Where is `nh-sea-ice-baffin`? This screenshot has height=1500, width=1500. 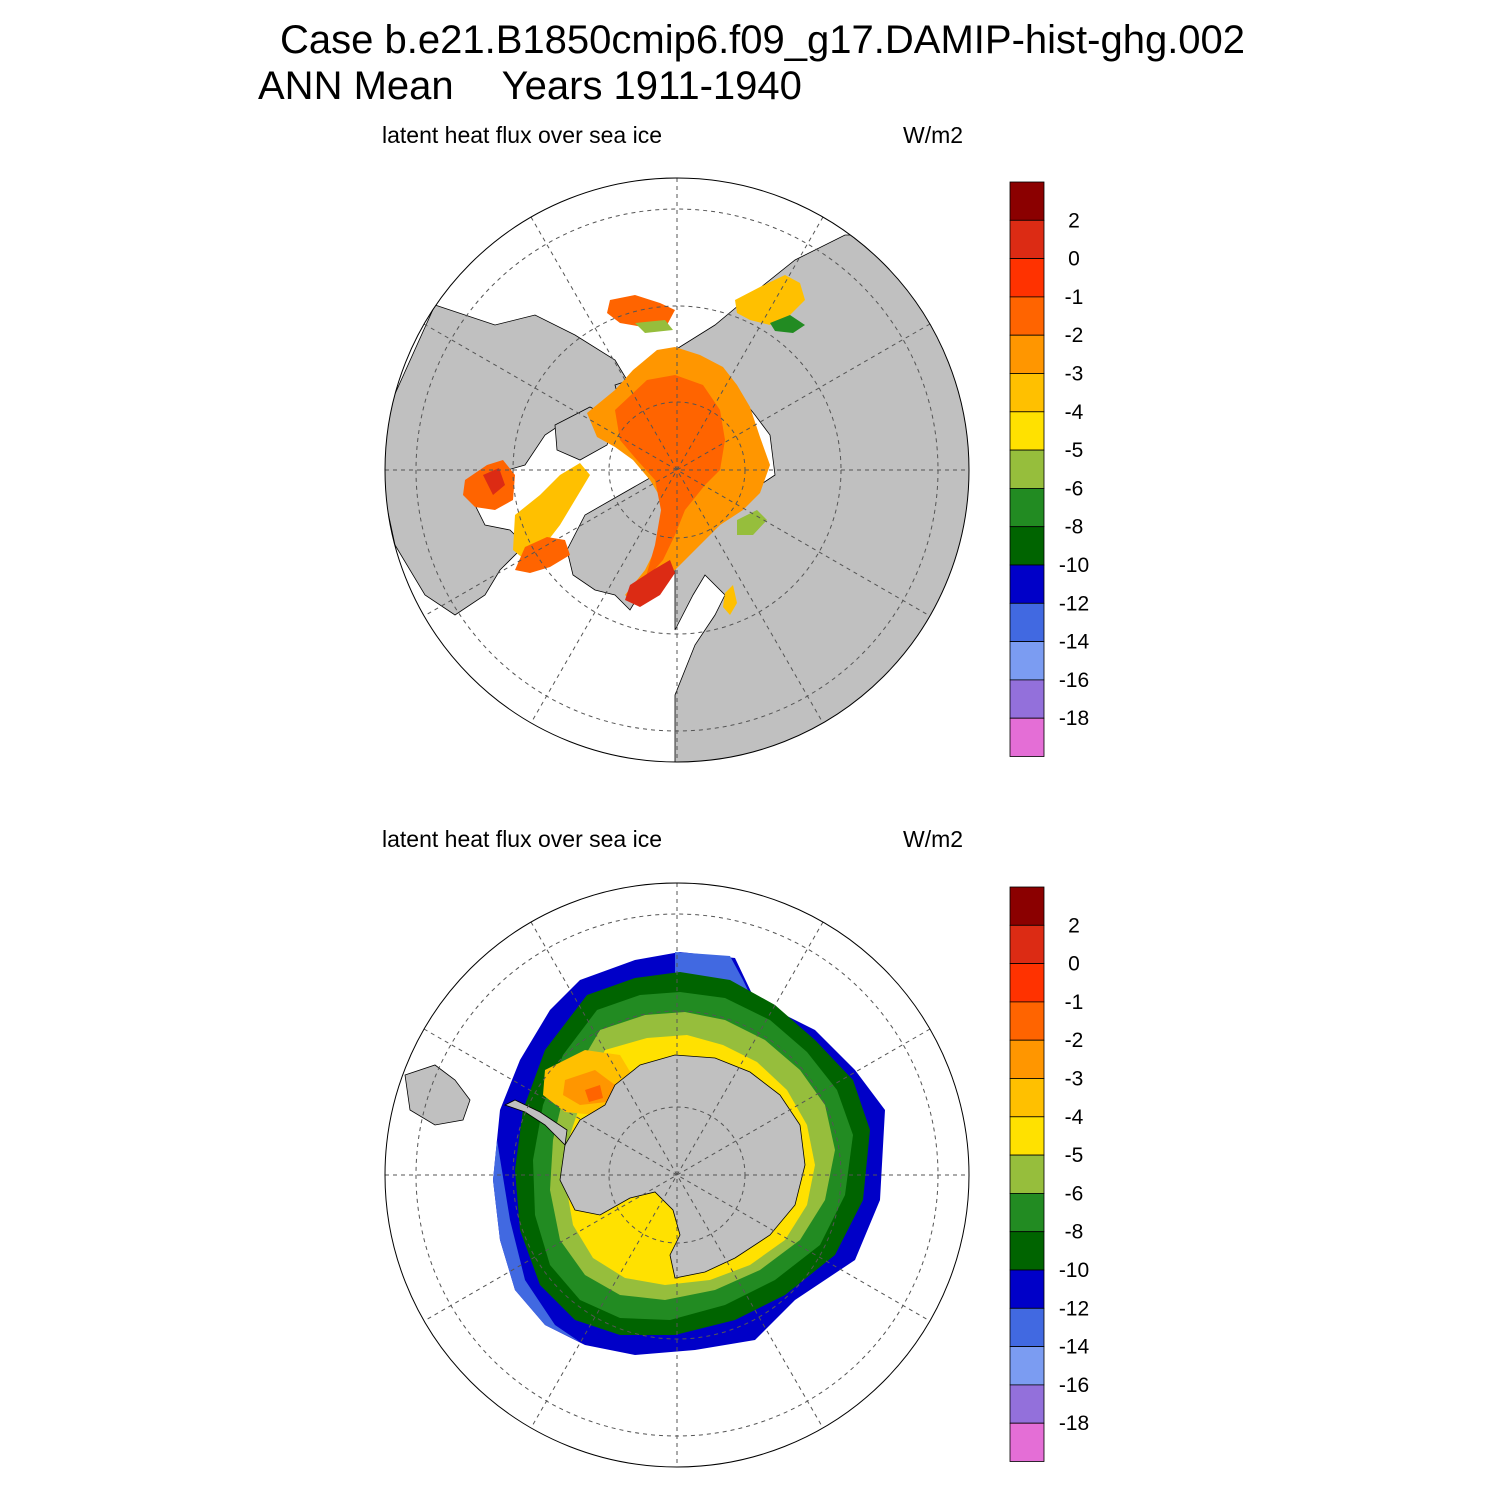
nh-sea-ice-baffin is located at coordinates (551, 511).